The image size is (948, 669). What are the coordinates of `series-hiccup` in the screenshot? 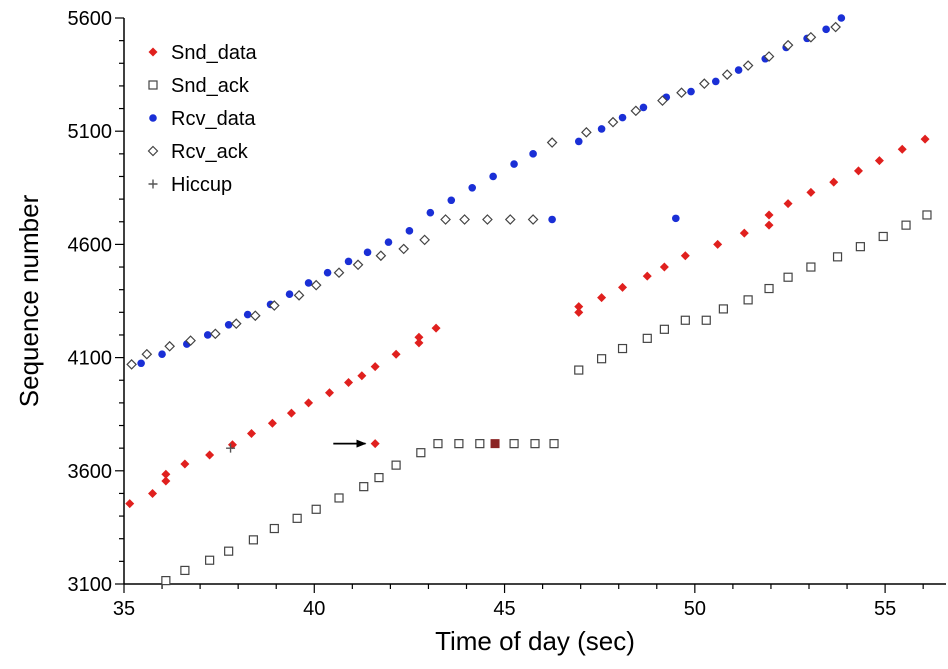 It's located at (231, 448).